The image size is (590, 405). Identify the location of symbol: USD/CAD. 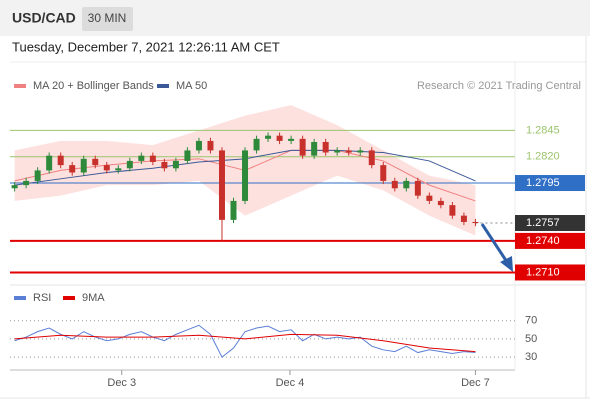
(44, 18).